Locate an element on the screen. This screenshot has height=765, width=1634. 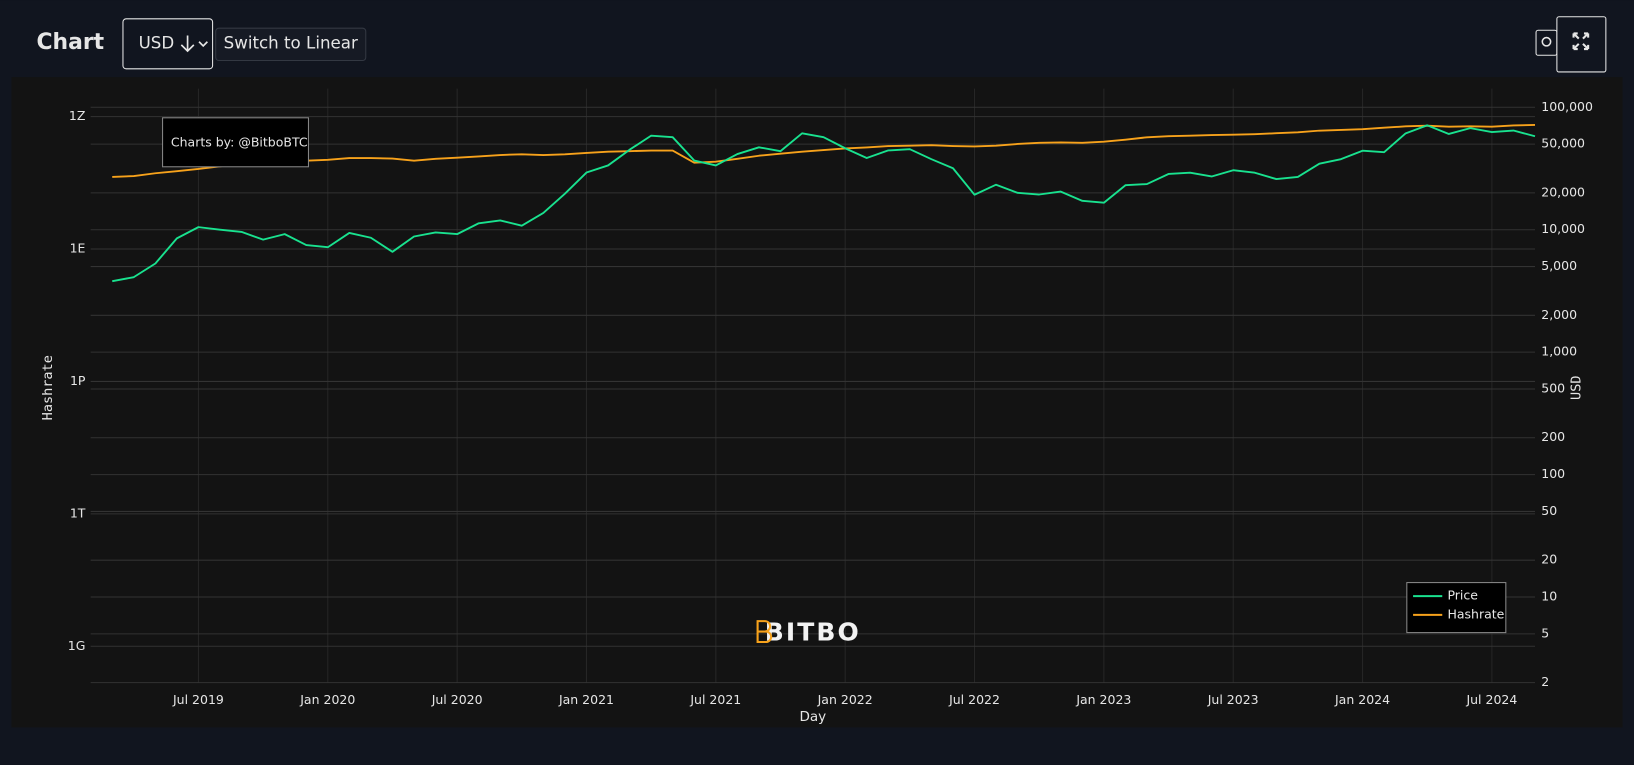
x-tick-label: Jan 2024 is located at coordinates (1362, 699).